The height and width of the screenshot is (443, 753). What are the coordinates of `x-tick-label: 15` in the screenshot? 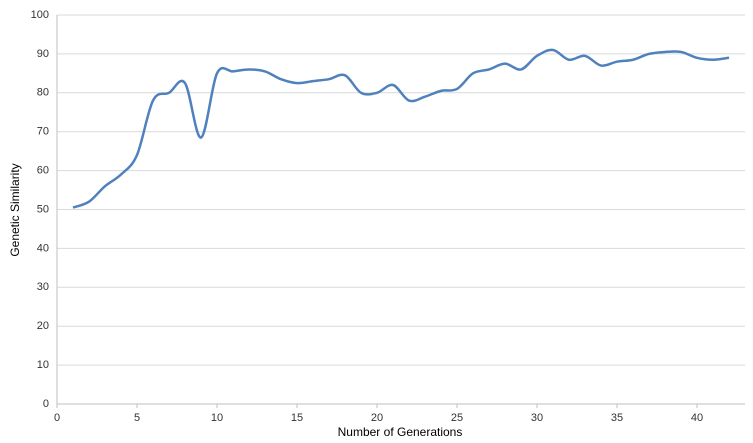 It's located at (297, 418).